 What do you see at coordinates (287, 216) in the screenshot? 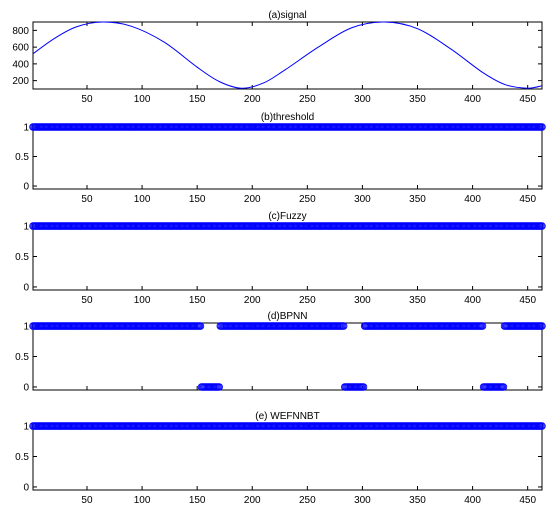
I see `subplot-title: (c)Fuzzy` at bounding box center [287, 216].